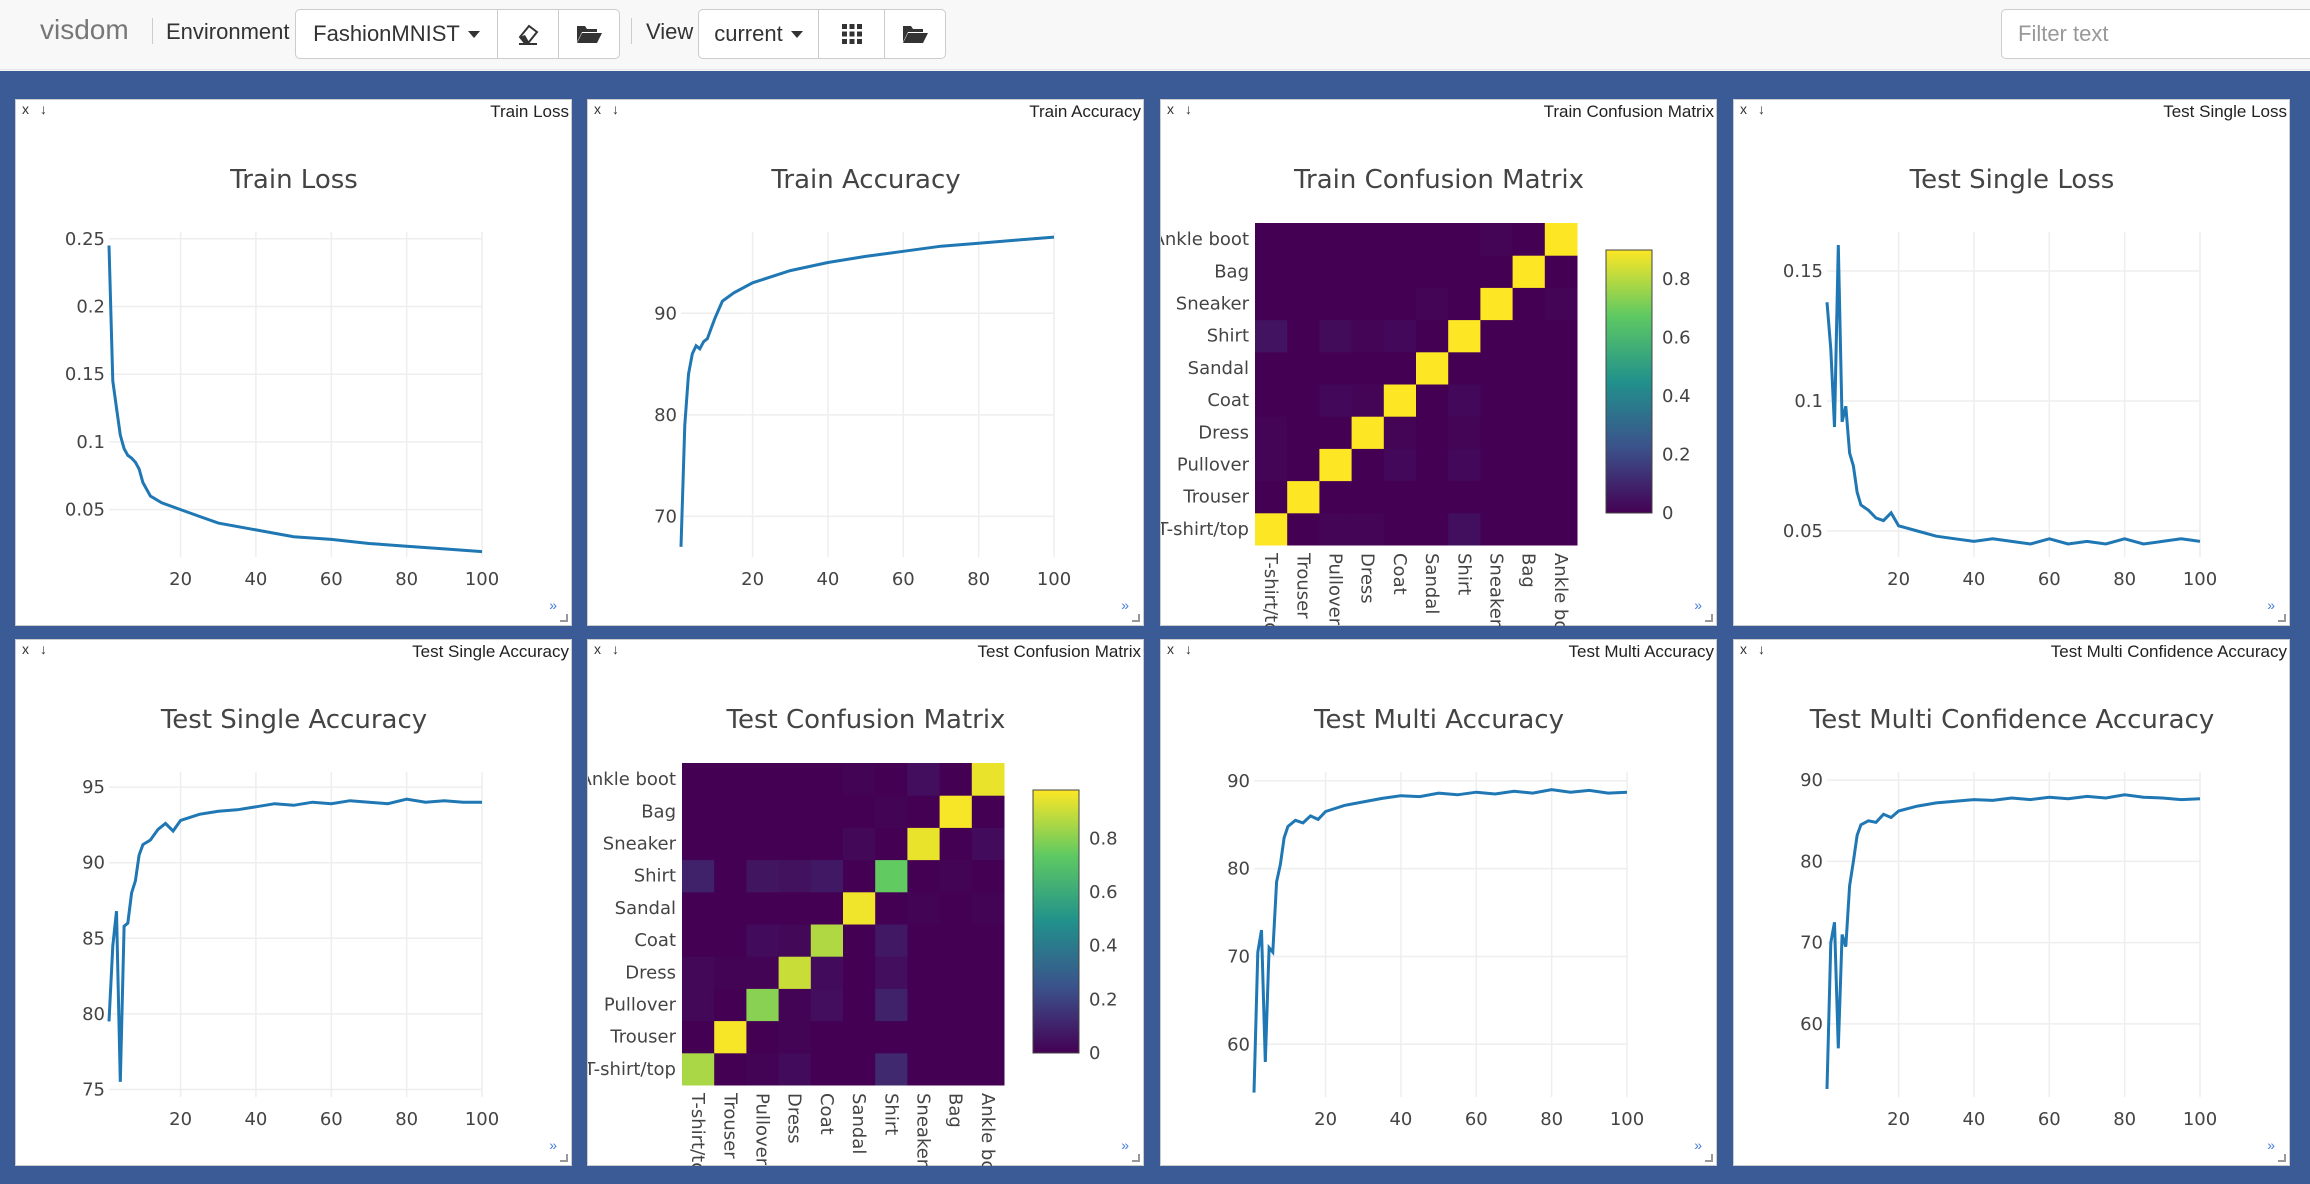 This screenshot has width=2310, height=1184. I want to click on x-tick-label: 20, so click(1898, 579).